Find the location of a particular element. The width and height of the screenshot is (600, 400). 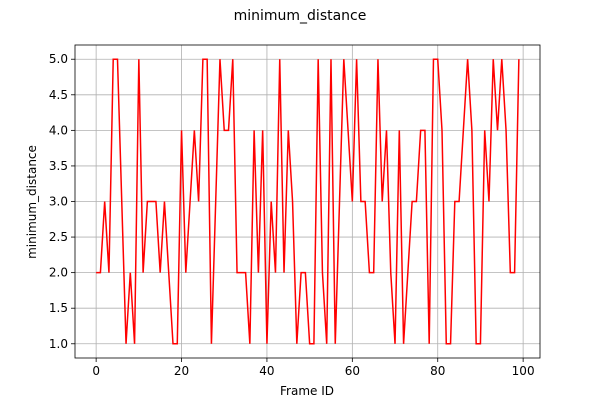

x-tick-label: 60 is located at coordinates (352, 371).